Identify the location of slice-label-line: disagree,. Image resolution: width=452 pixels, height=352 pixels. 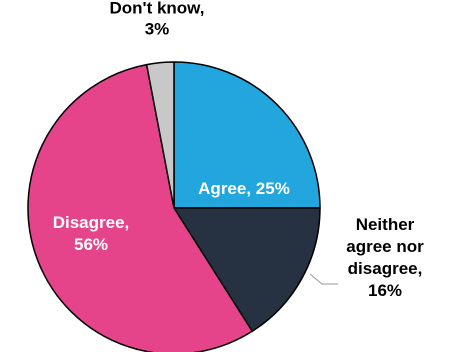
(385, 268).